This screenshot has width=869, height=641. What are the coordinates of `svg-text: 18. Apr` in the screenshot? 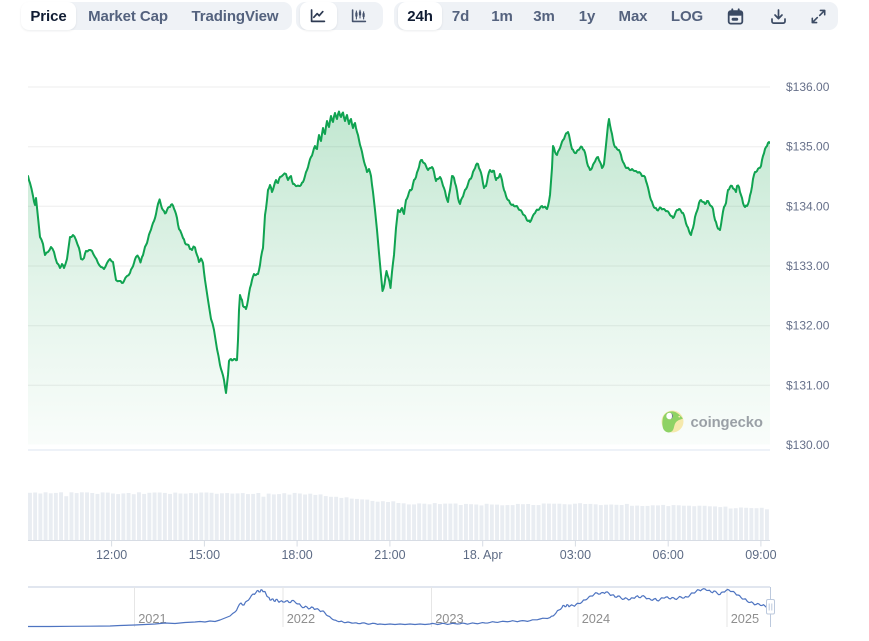 It's located at (483, 555).